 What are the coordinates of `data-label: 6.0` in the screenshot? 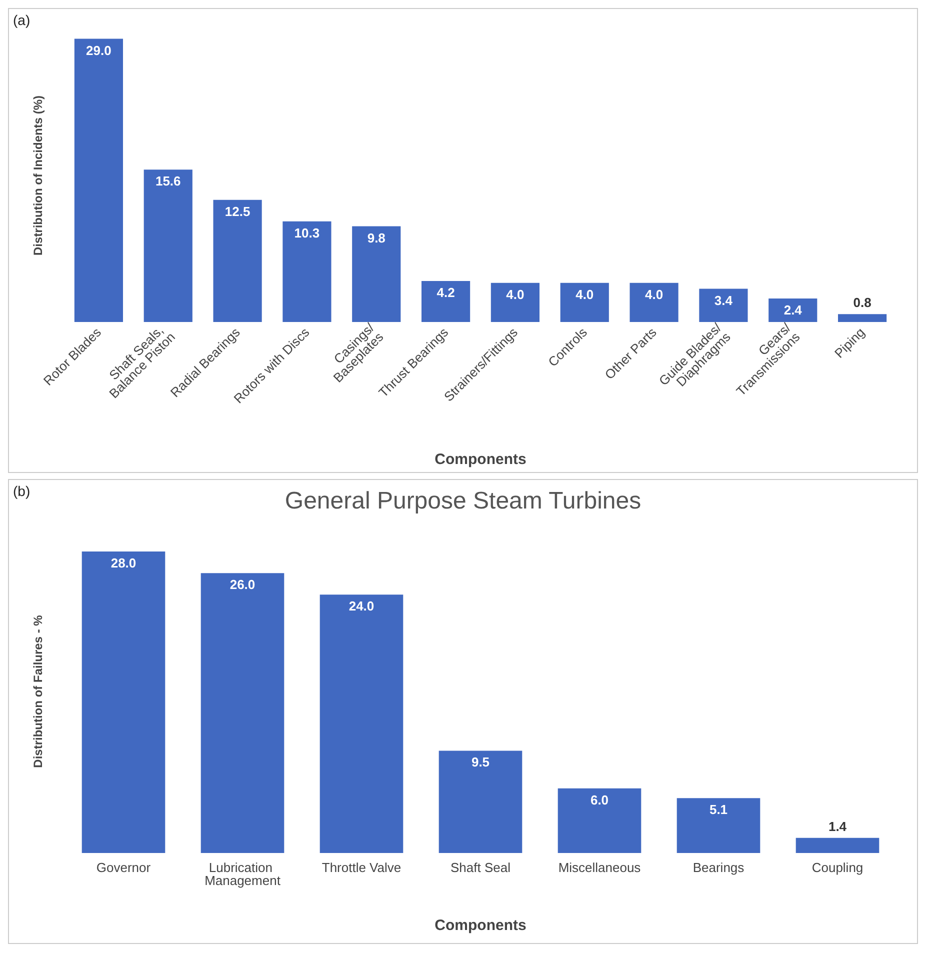 It's located at (599, 800).